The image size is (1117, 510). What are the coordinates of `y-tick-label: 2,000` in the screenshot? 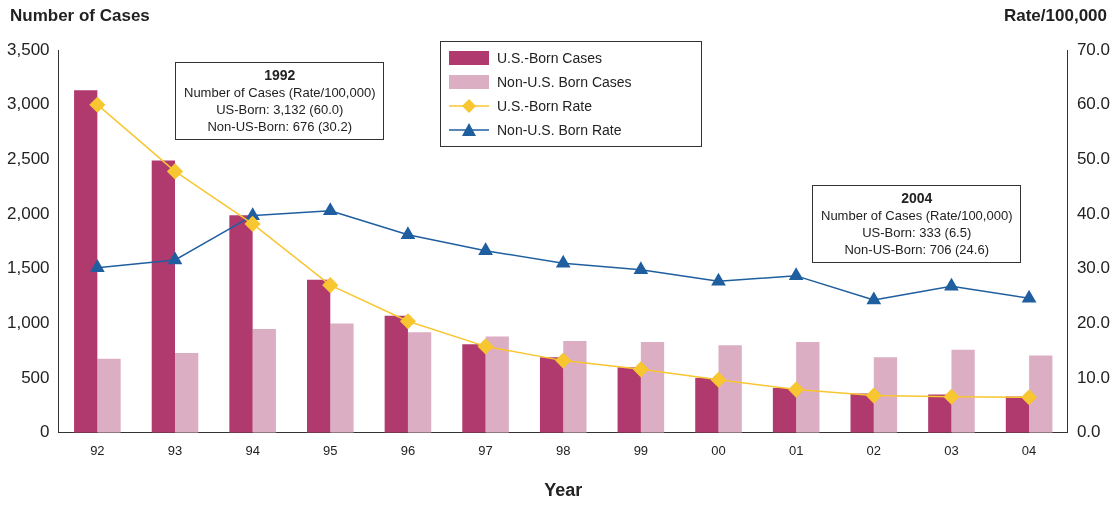 It's located at (28, 213).